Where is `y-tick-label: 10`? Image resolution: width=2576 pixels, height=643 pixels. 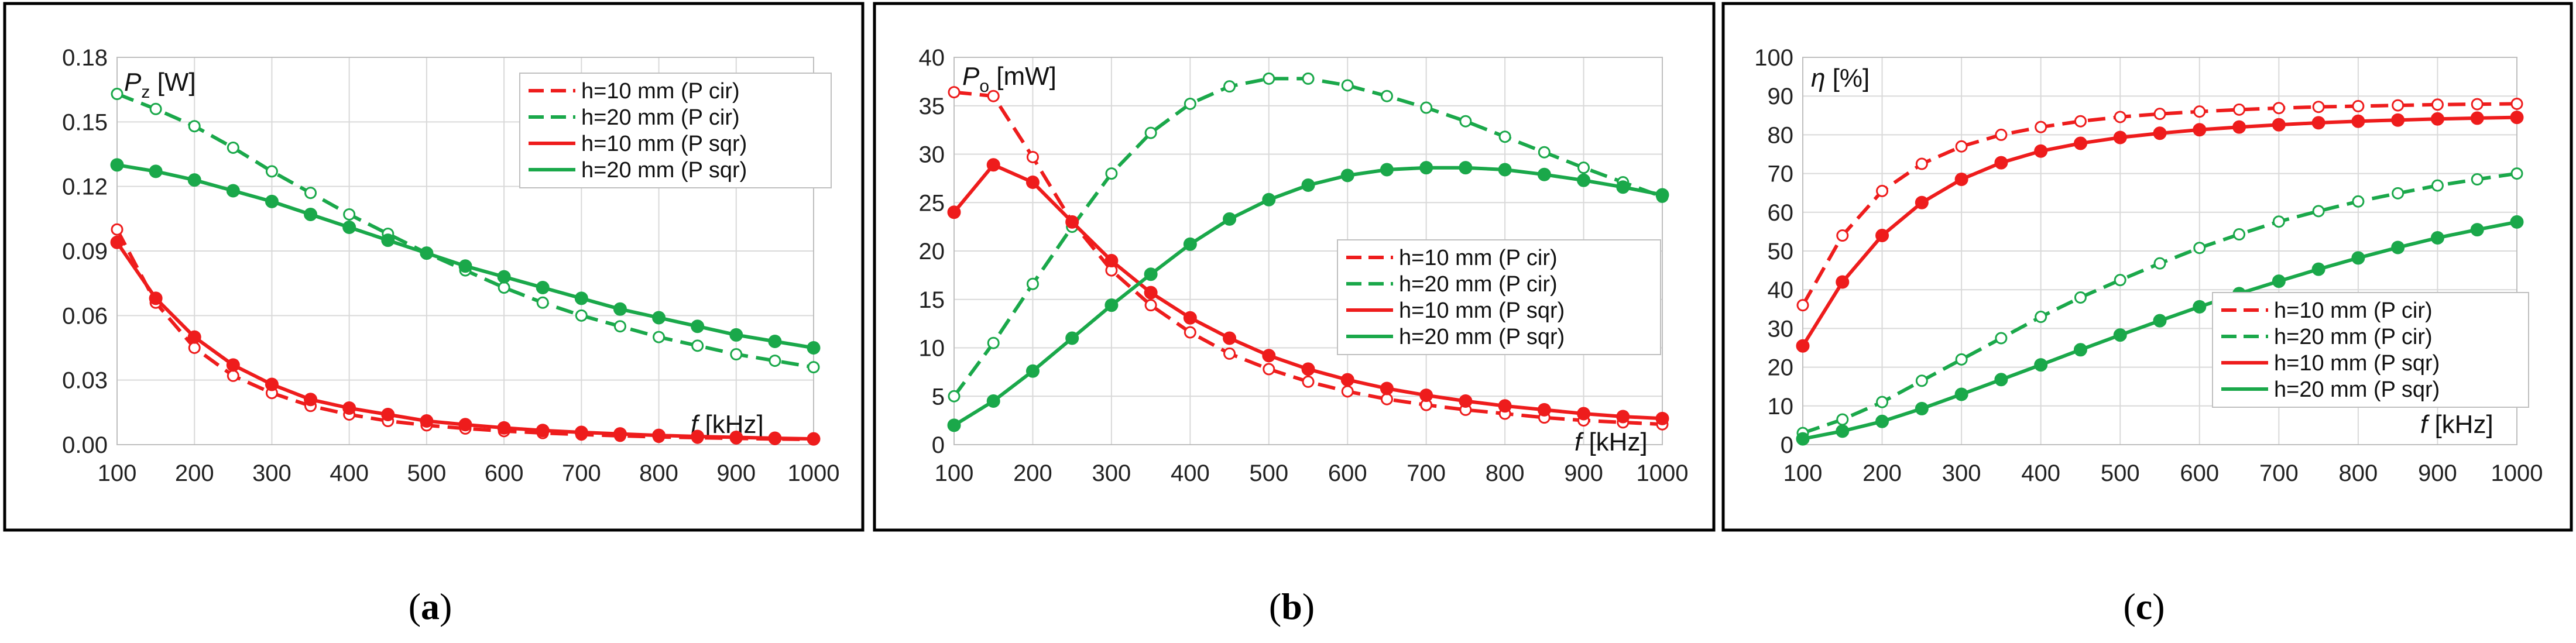 y-tick-label: 10 is located at coordinates (1781, 407).